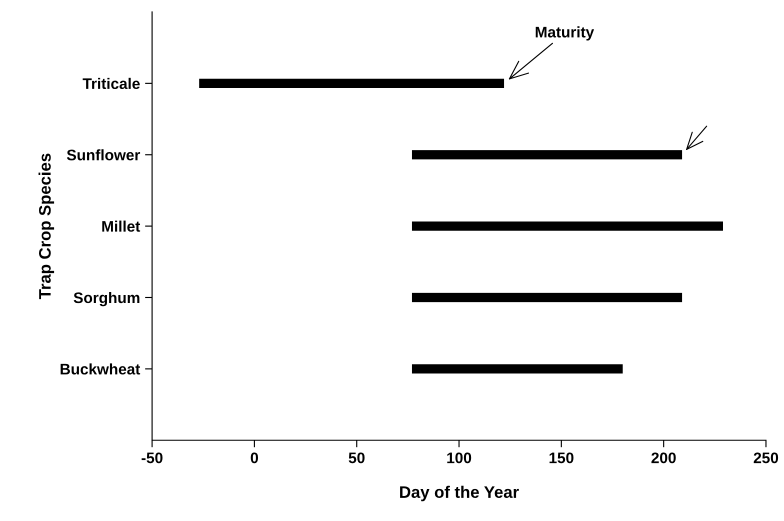 Image resolution: width=784 pixels, height=521 pixels. What do you see at coordinates (562, 458) in the screenshot?
I see `x-tick-label: 150` at bounding box center [562, 458].